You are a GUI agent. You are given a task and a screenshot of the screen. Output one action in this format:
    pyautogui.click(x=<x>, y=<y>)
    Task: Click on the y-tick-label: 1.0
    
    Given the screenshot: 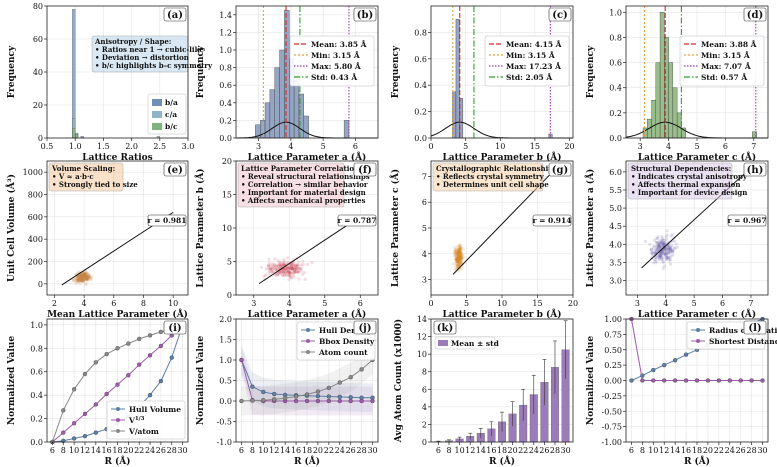 What is the action you would take?
    pyautogui.click(x=225, y=360)
    